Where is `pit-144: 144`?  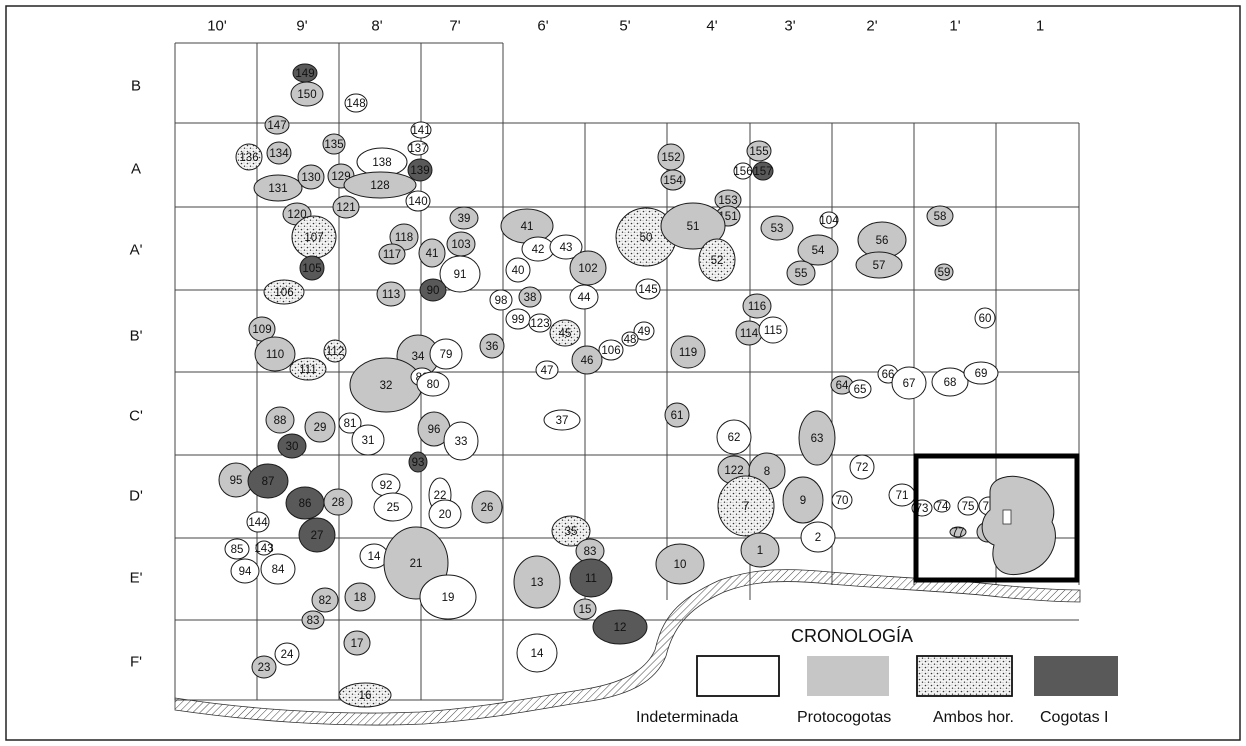 pit-144: 144 is located at coordinates (258, 522).